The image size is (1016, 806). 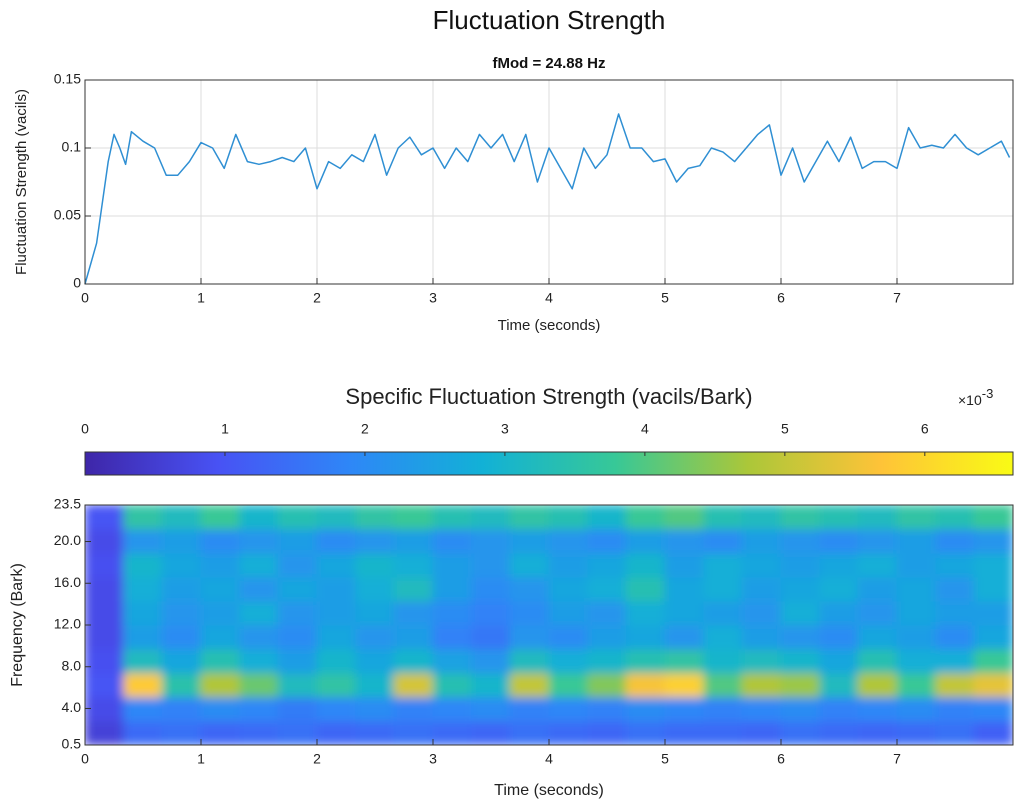 What do you see at coordinates (67, 79) in the screenshot?
I see `y-tick-label: 0.15` at bounding box center [67, 79].